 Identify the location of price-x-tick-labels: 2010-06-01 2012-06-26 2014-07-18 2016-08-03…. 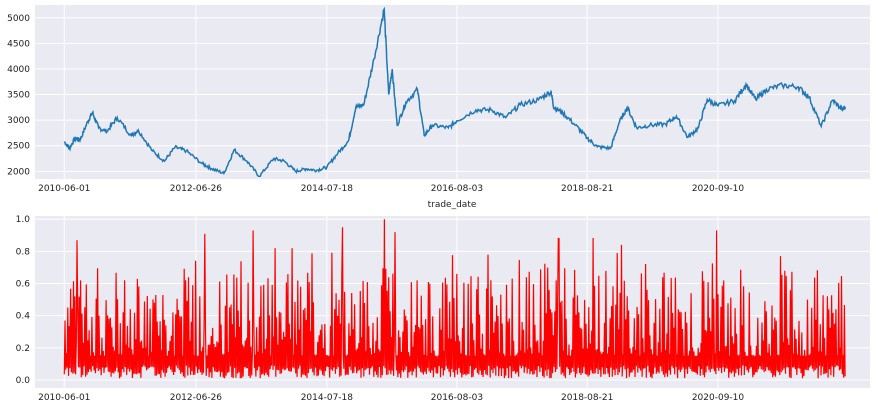
(391, 189).